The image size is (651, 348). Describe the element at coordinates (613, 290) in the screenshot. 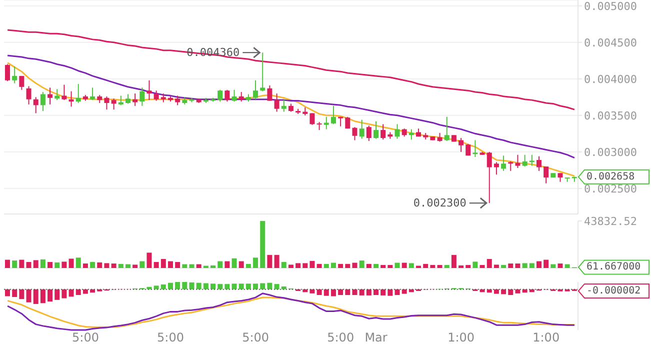

I see `text: -0.000002` at that location.